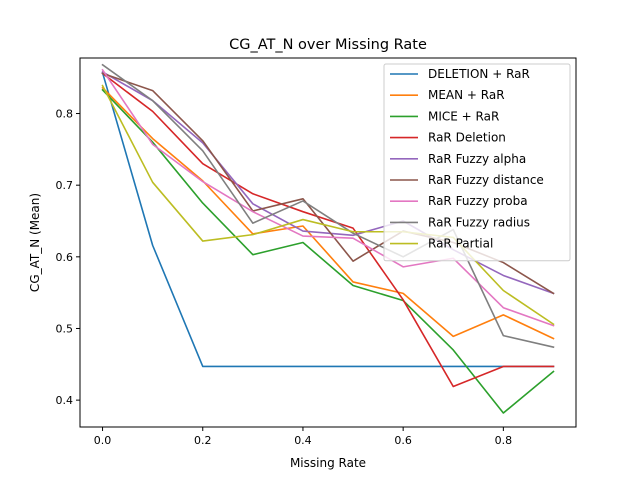 This screenshot has height=480, width=640. I want to click on legend-label-0: DELETION + RaR, so click(479, 74).